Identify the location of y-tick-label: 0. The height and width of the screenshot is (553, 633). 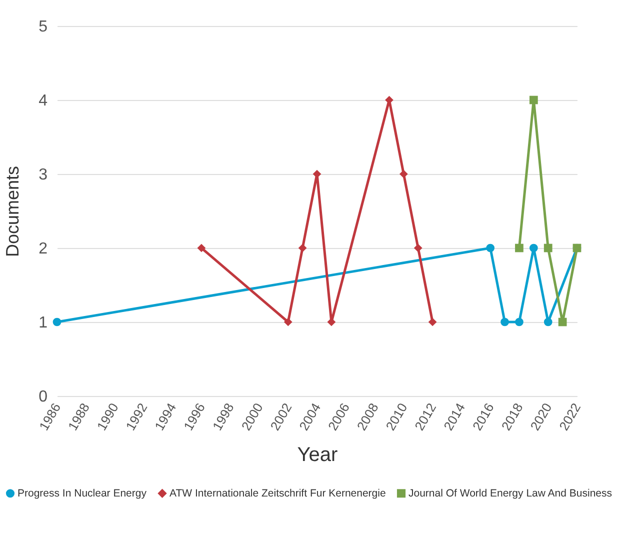
(43, 397).